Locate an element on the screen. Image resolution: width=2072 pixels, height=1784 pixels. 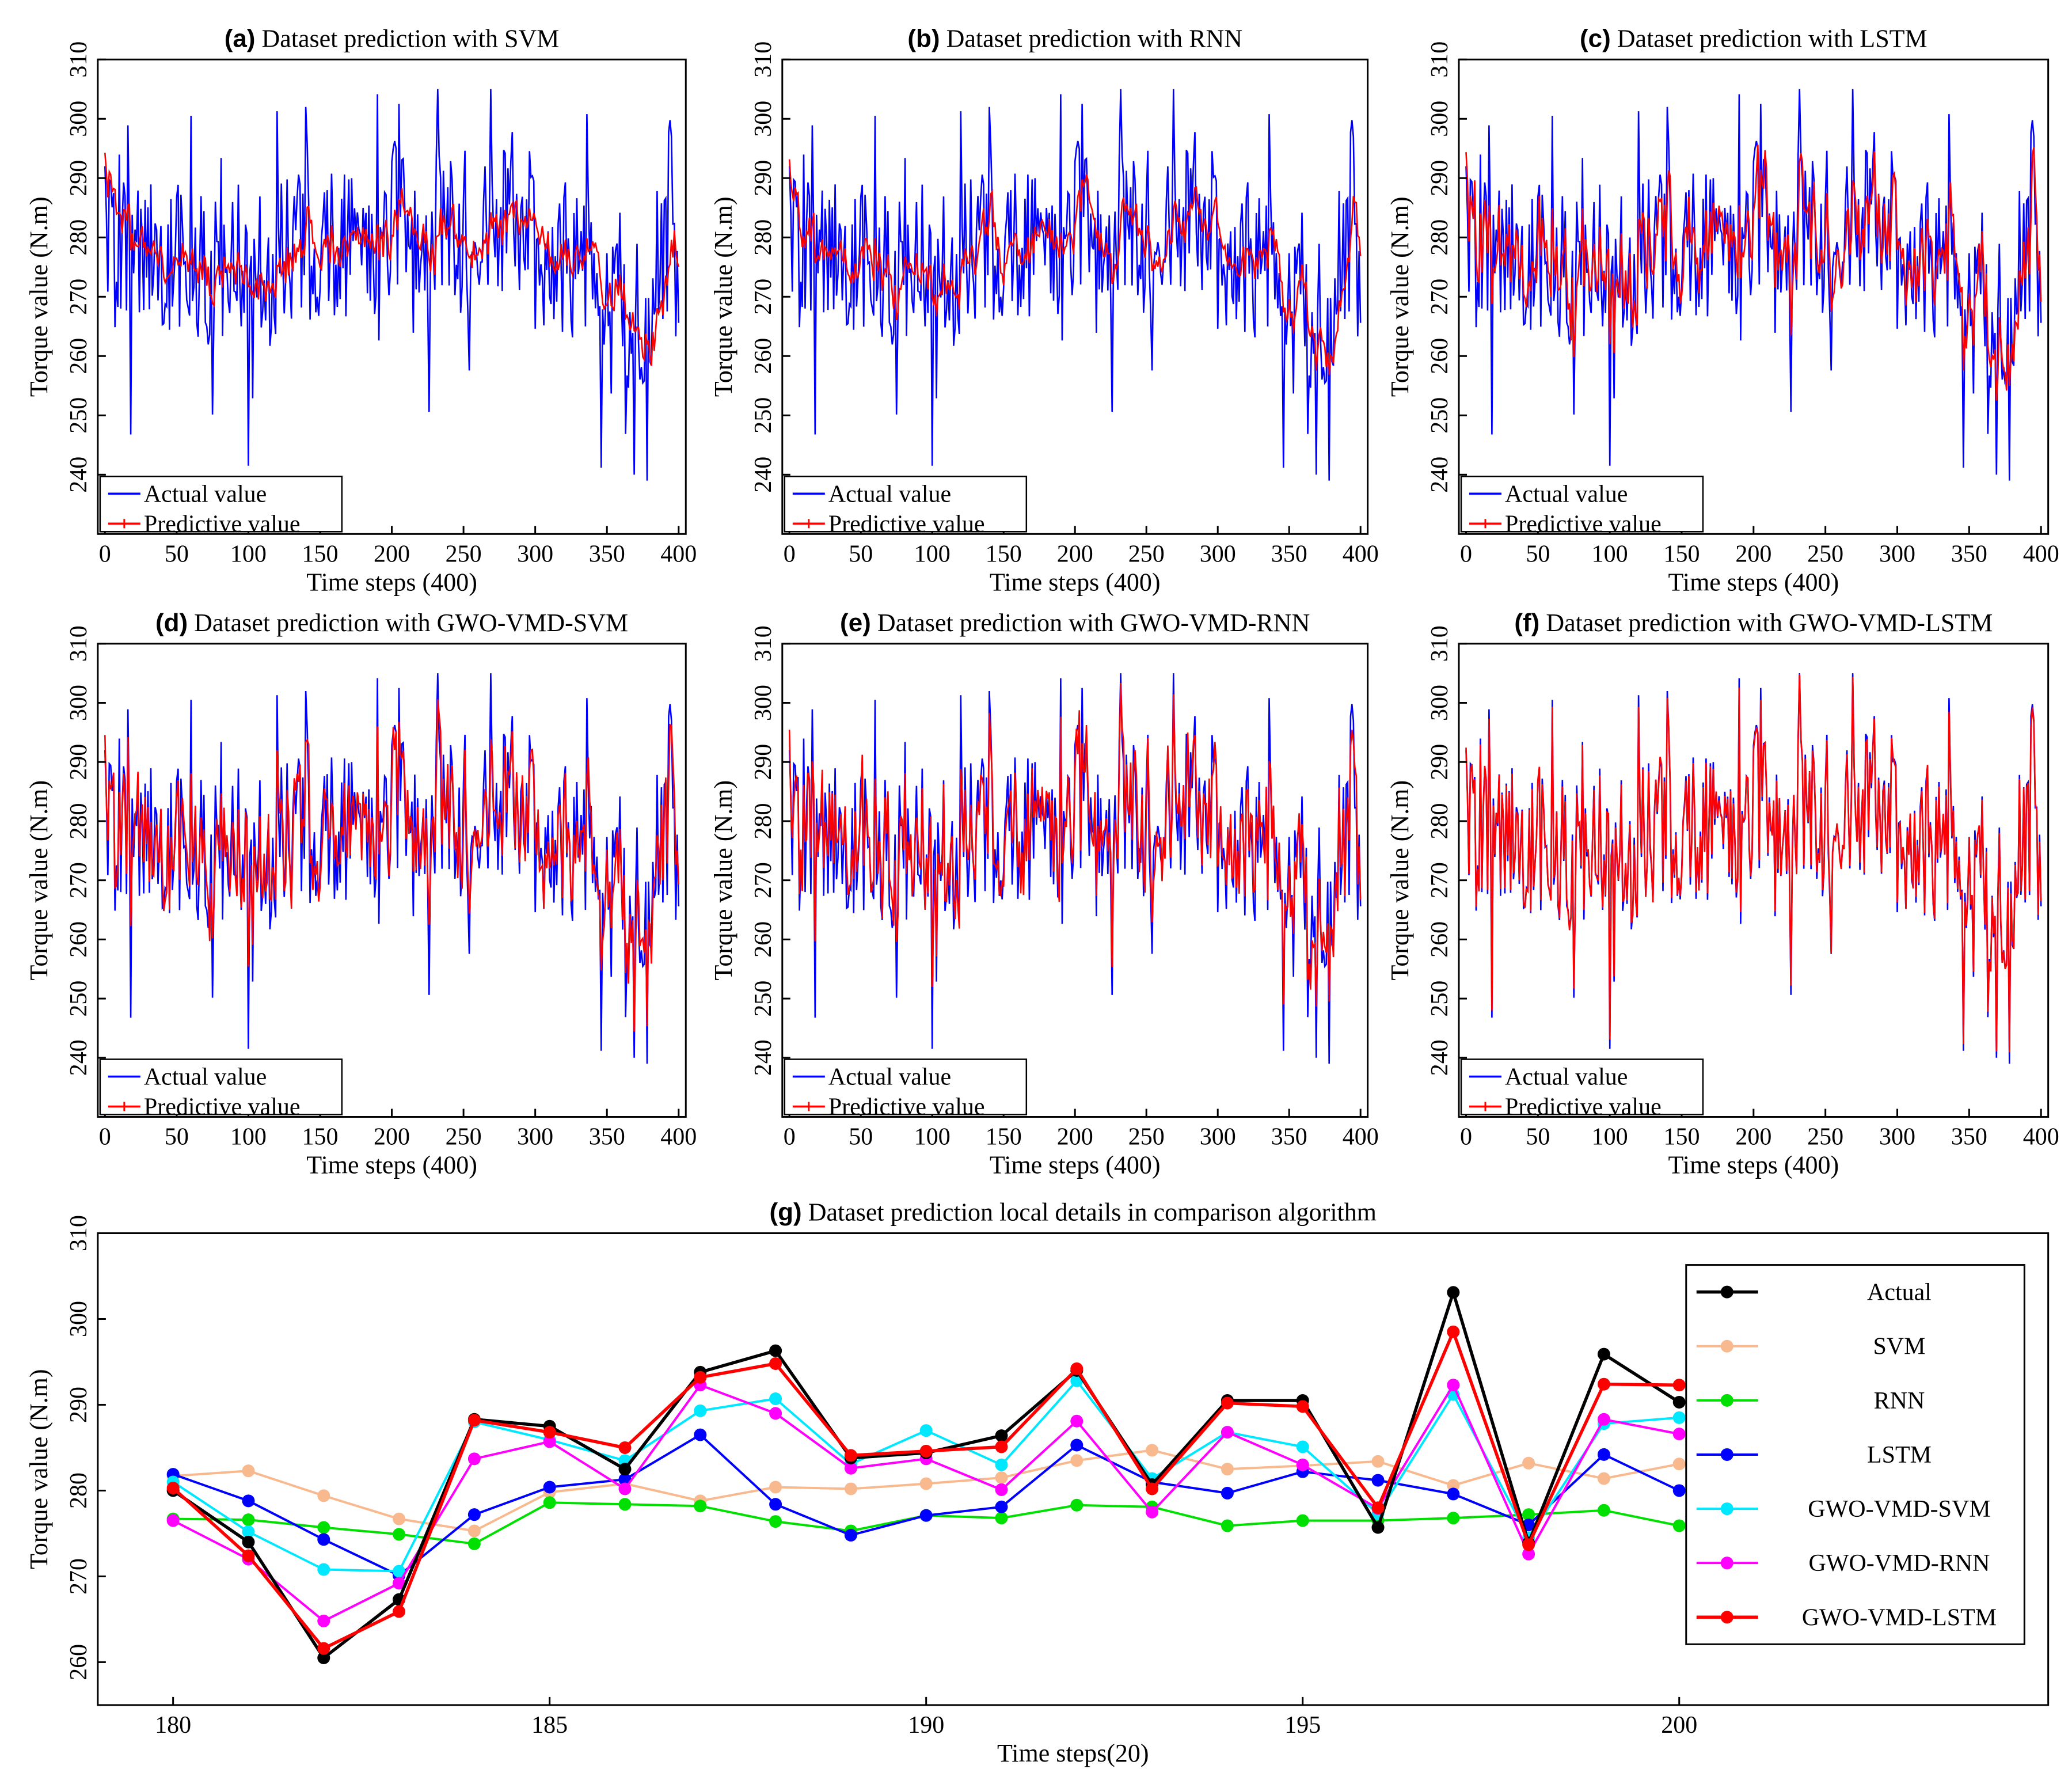
legend-label-gwo-vmd-lstm: GWO-VMD-LSTM is located at coordinates (1899, 1617).